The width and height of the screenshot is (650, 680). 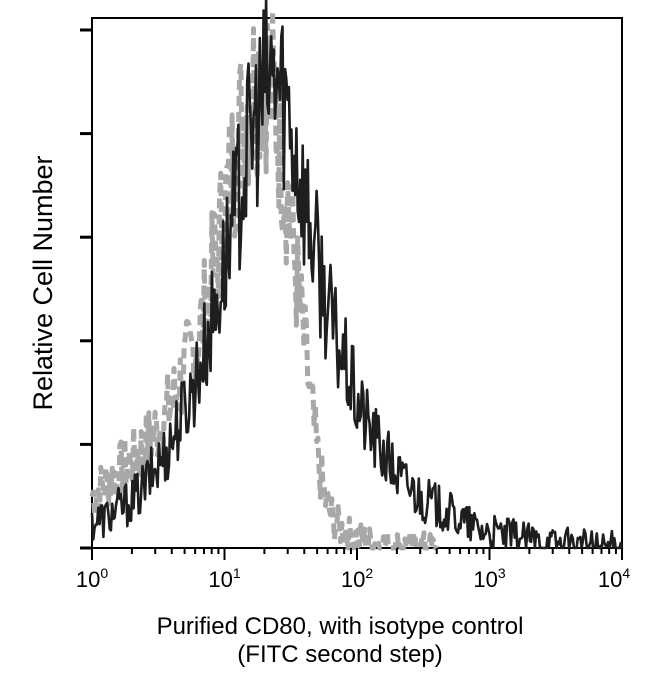 I want to click on x-tick-label: 10¹, so click(x=224, y=578).